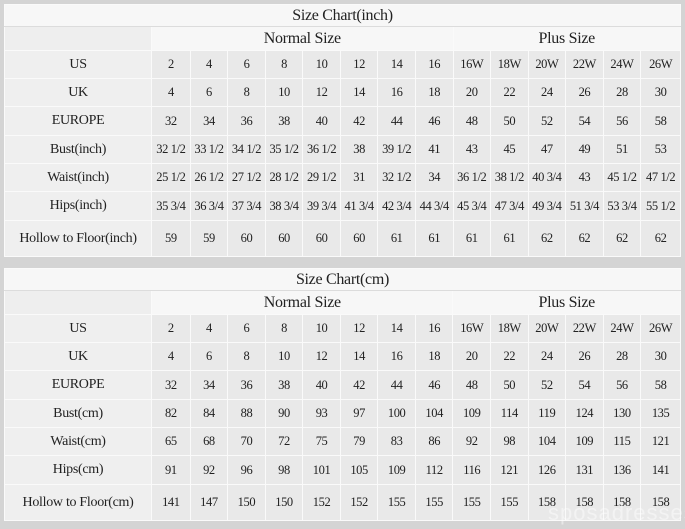 The image size is (685, 529). Describe the element at coordinates (622, 413) in the screenshot. I see `table-cell: 130` at that location.